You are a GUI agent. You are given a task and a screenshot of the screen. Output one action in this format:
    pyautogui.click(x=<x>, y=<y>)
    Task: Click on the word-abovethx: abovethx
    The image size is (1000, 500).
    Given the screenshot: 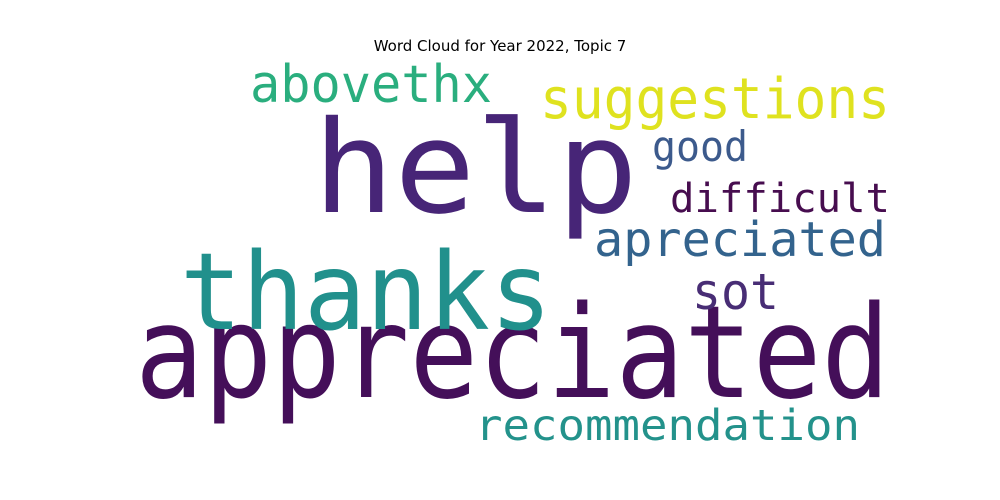 What is the action you would take?
    pyautogui.click(x=371, y=85)
    